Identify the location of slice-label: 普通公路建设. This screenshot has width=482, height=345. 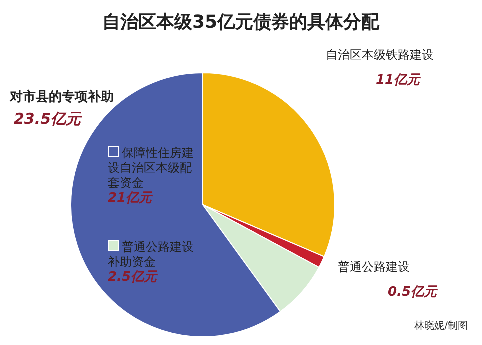
(374, 267).